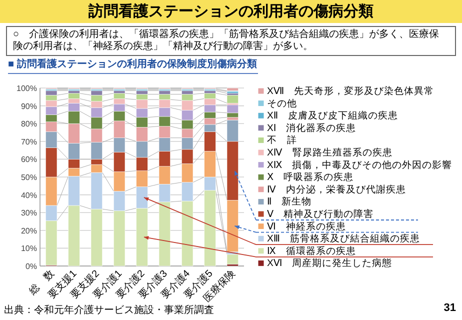 This screenshot has width=462, height=320. I want to click on legend-label: Ⅵ 神経系の疾患, so click(306, 226).